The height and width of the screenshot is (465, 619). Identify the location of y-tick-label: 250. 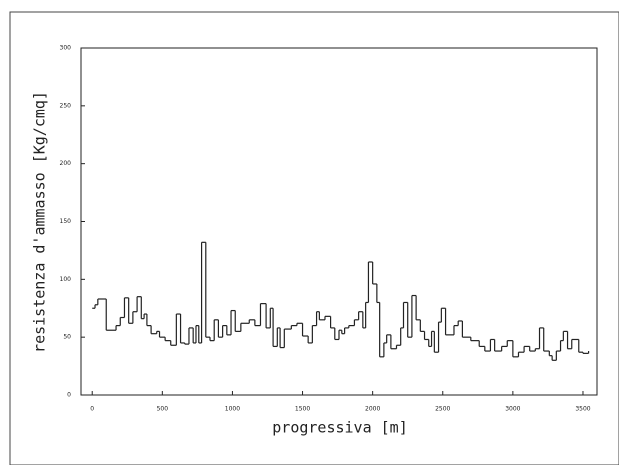
(66, 105).